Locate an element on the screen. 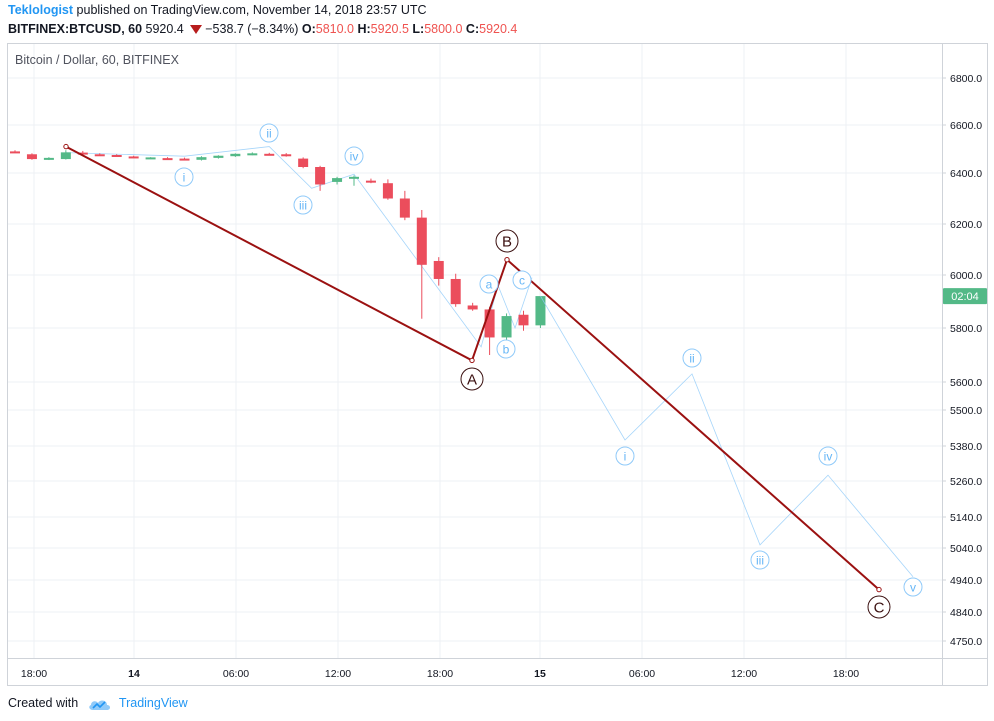 This screenshot has height=721, width=994. main-wave-label-B-circle is located at coordinates (507, 241).